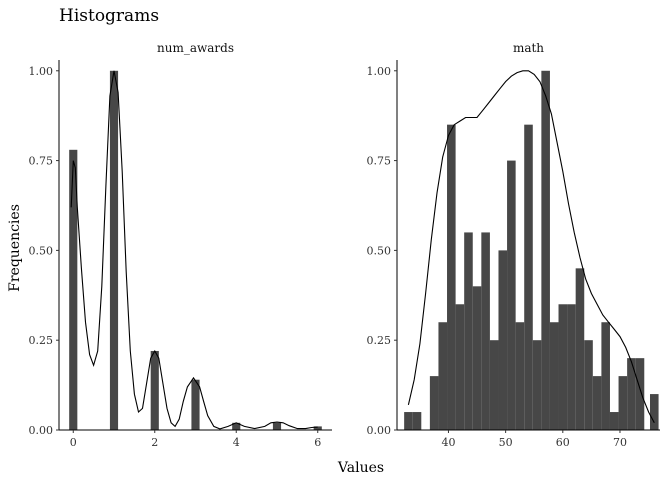 The width and height of the screenshot is (672, 480). What do you see at coordinates (15, 248) in the screenshot?
I see `y-axis-title: Frequencies` at bounding box center [15, 248].